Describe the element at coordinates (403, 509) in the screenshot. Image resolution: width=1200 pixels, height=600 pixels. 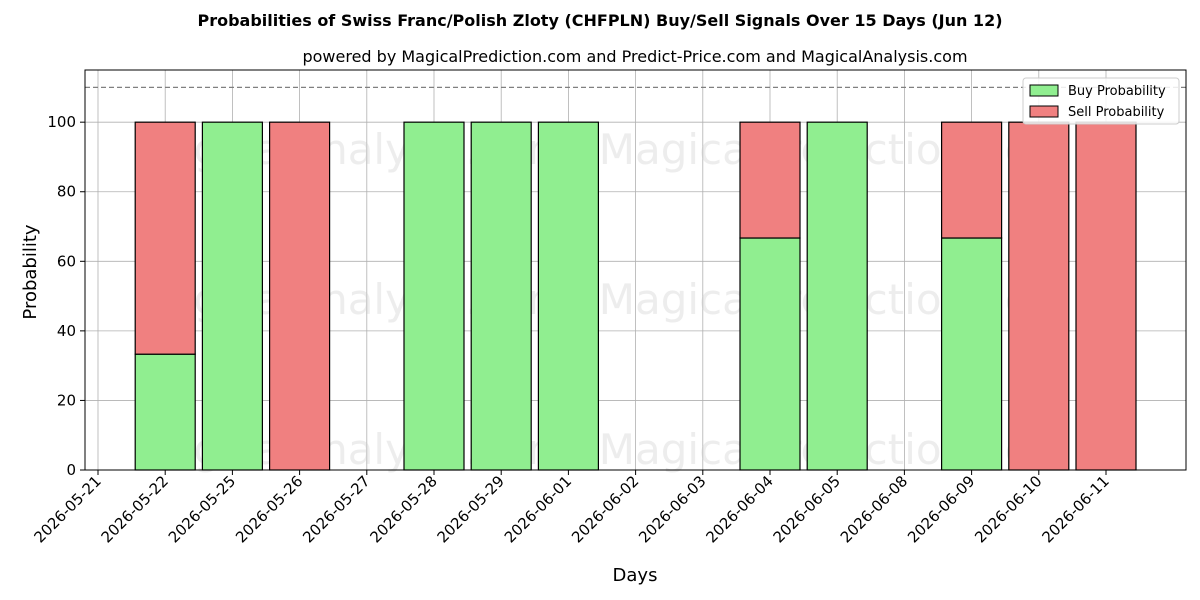
I see `x-tick-label: 2026-05-28` at that location.